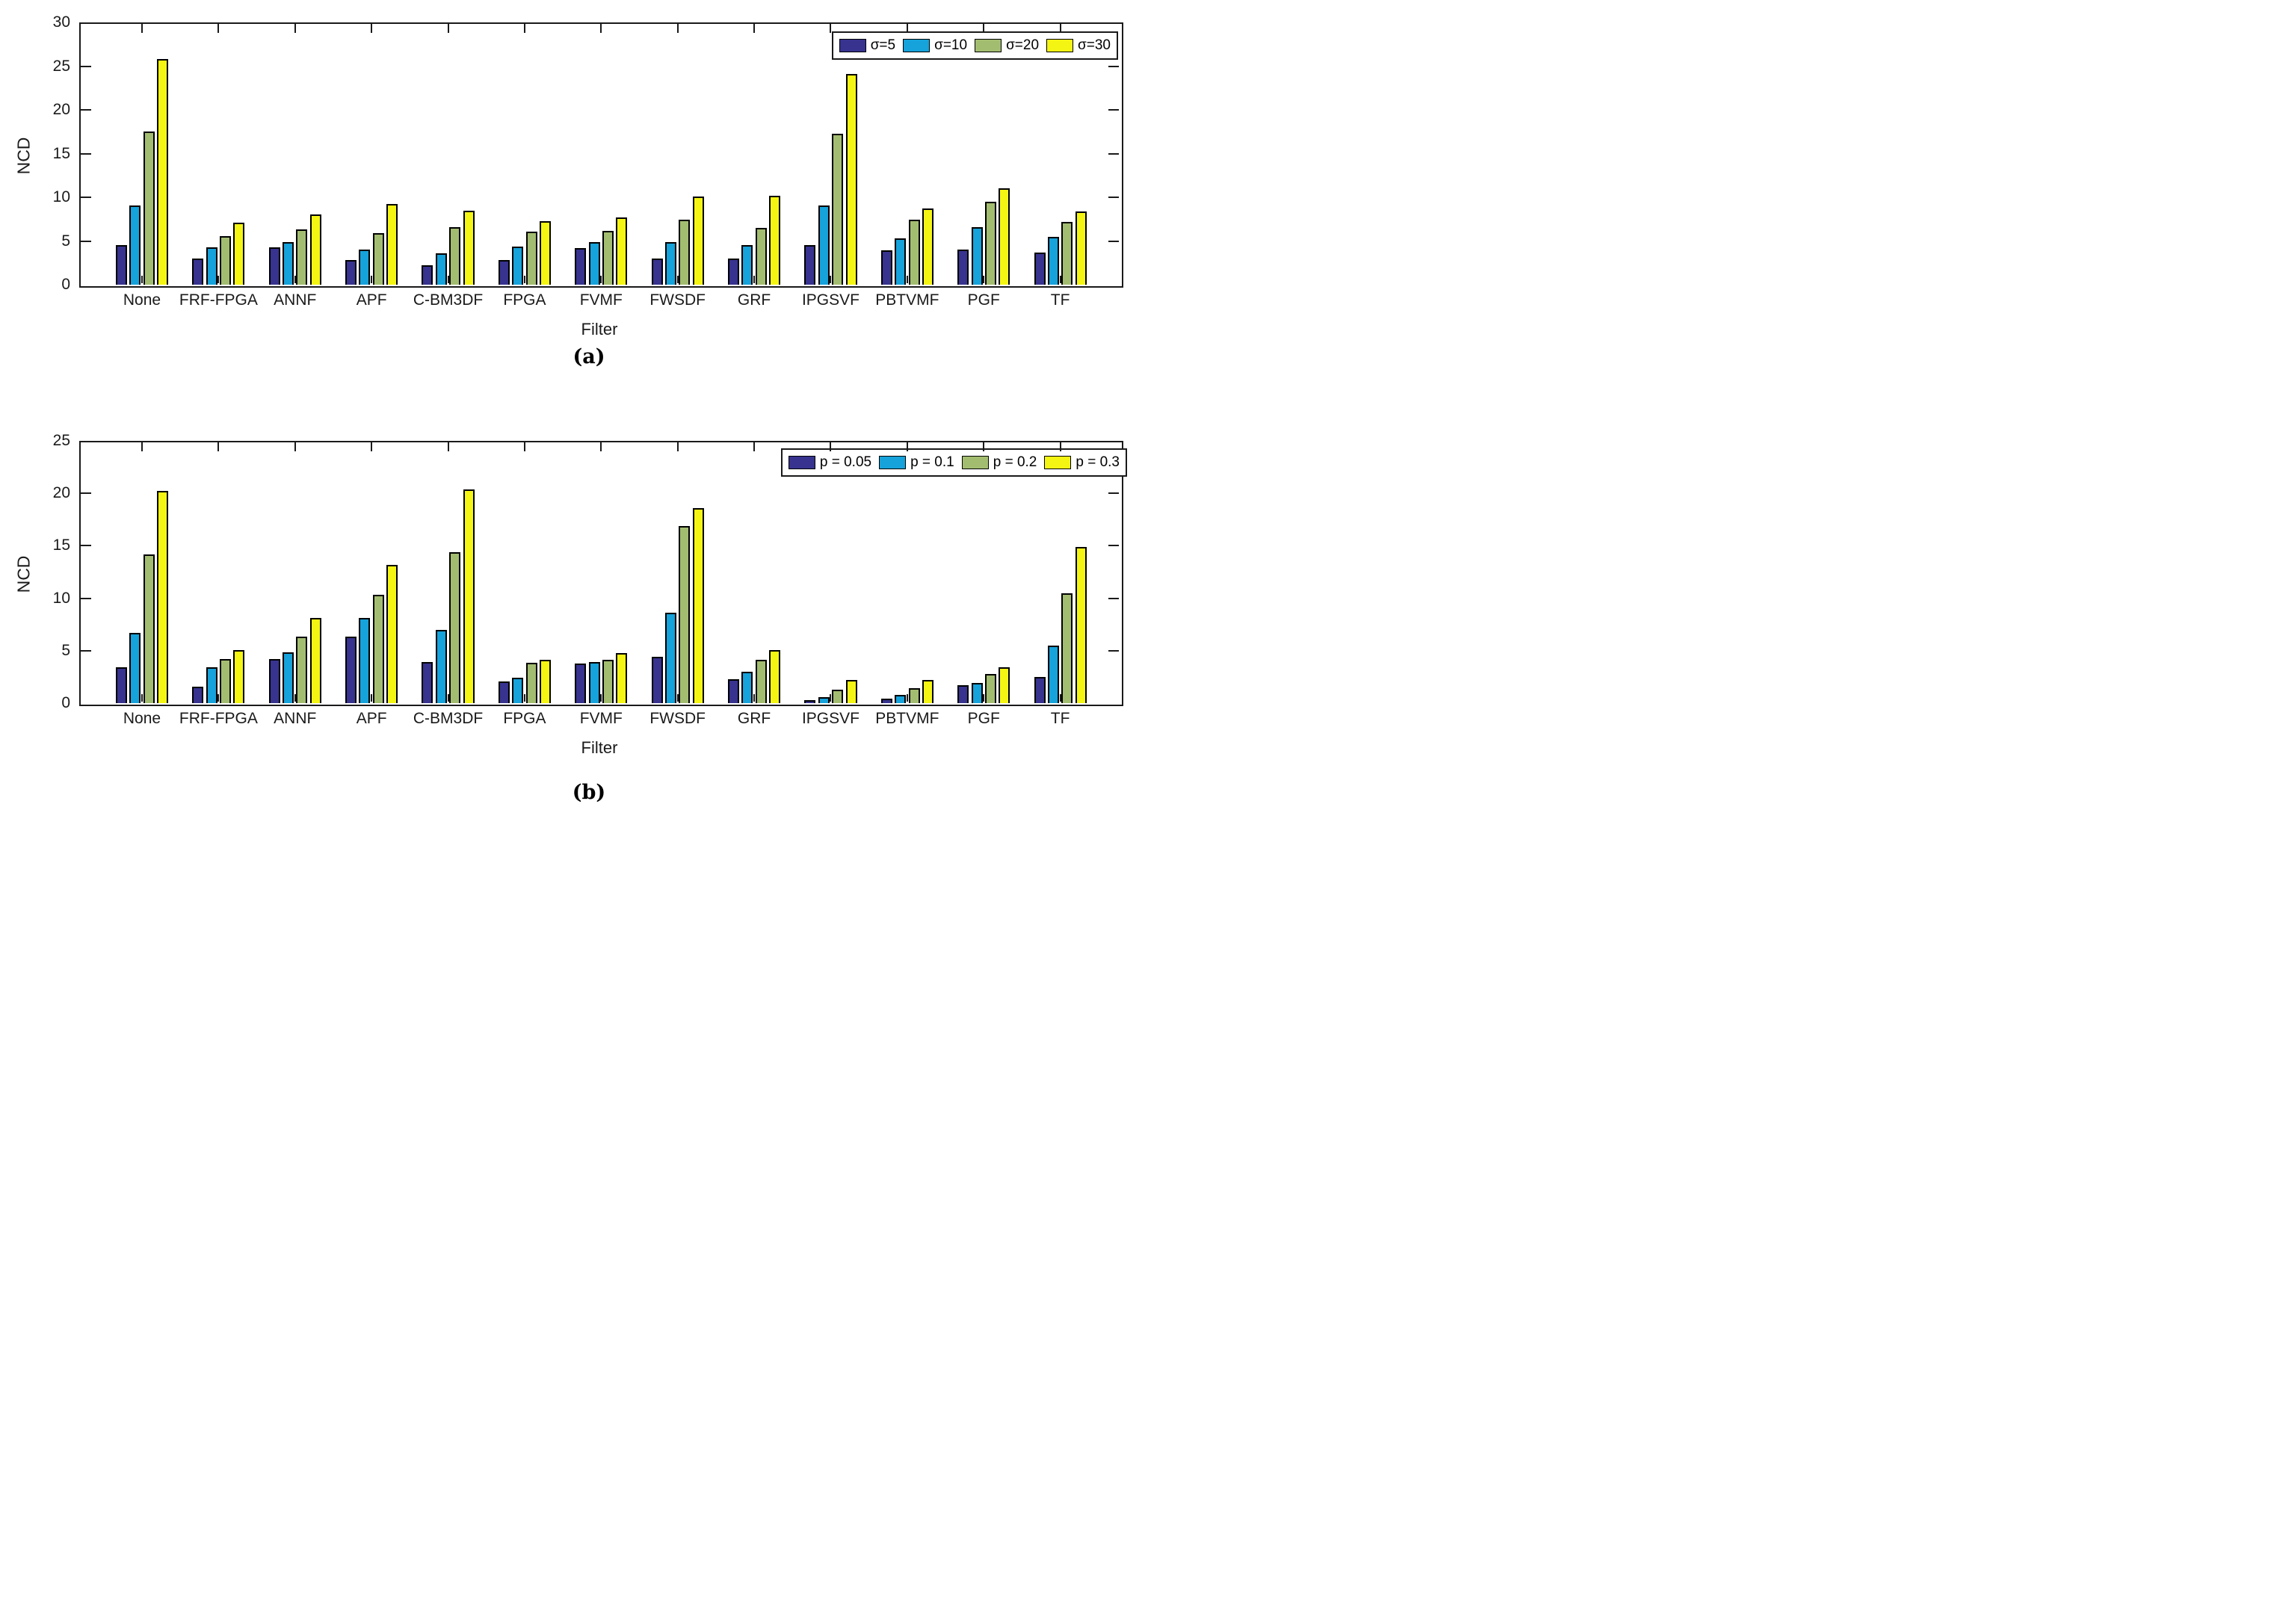 The image size is (2296, 1614). I want to click on bar-b-APF-series3, so click(392, 633).